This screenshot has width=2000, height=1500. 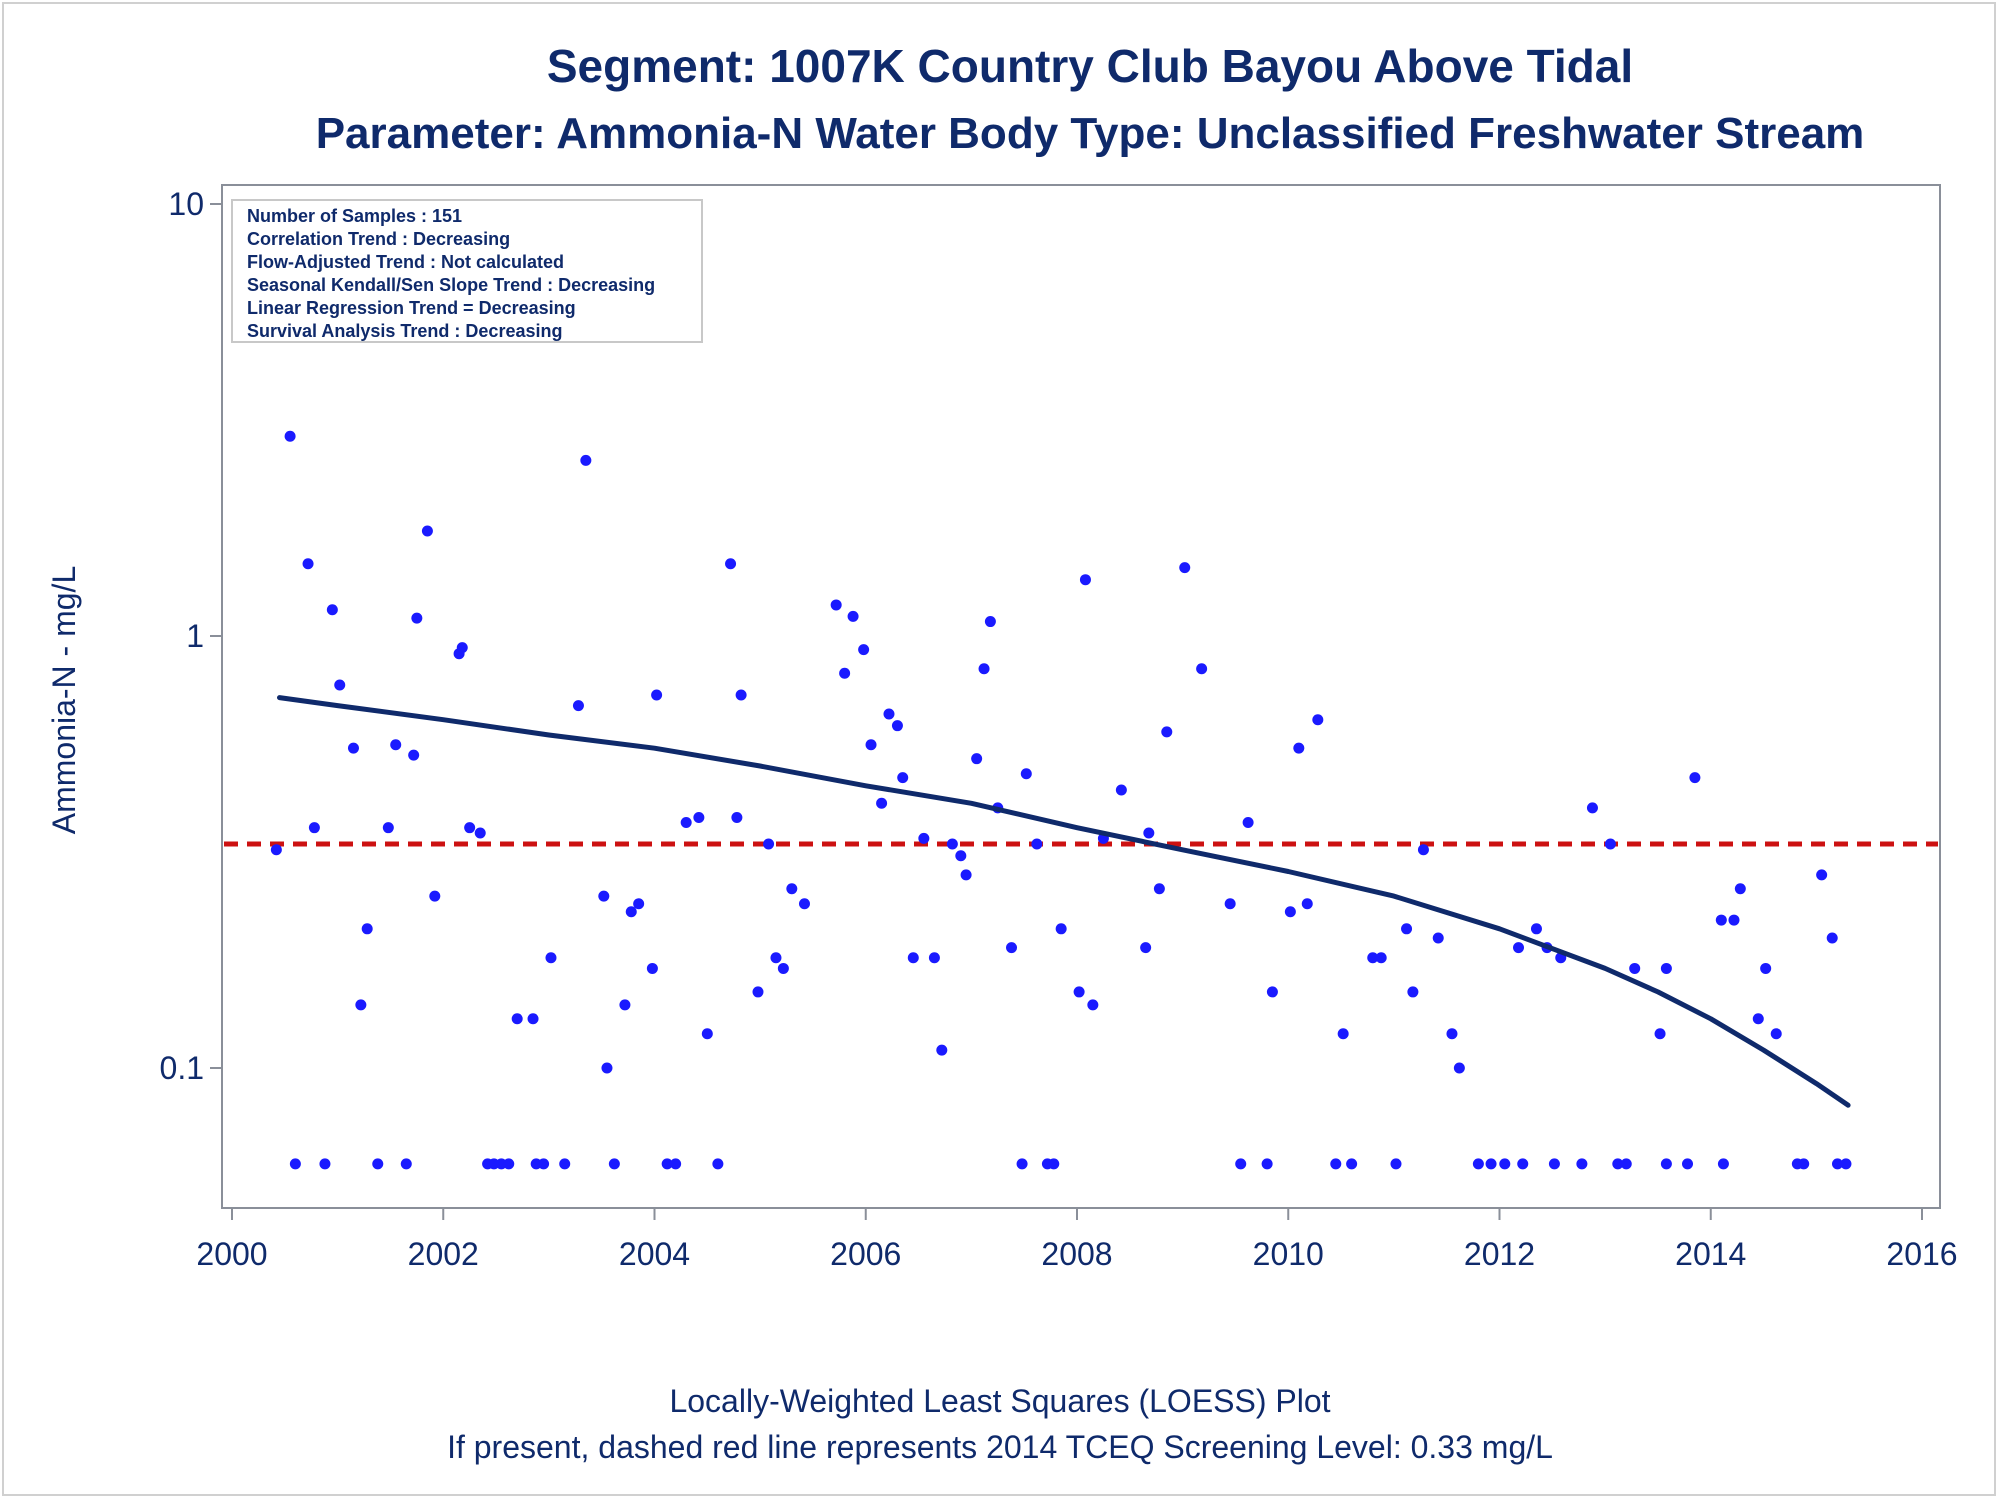 What do you see at coordinates (1288, 1254) in the screenshot?
I see `x-tick-label: 2010` at bounding box center [1288, 1254].